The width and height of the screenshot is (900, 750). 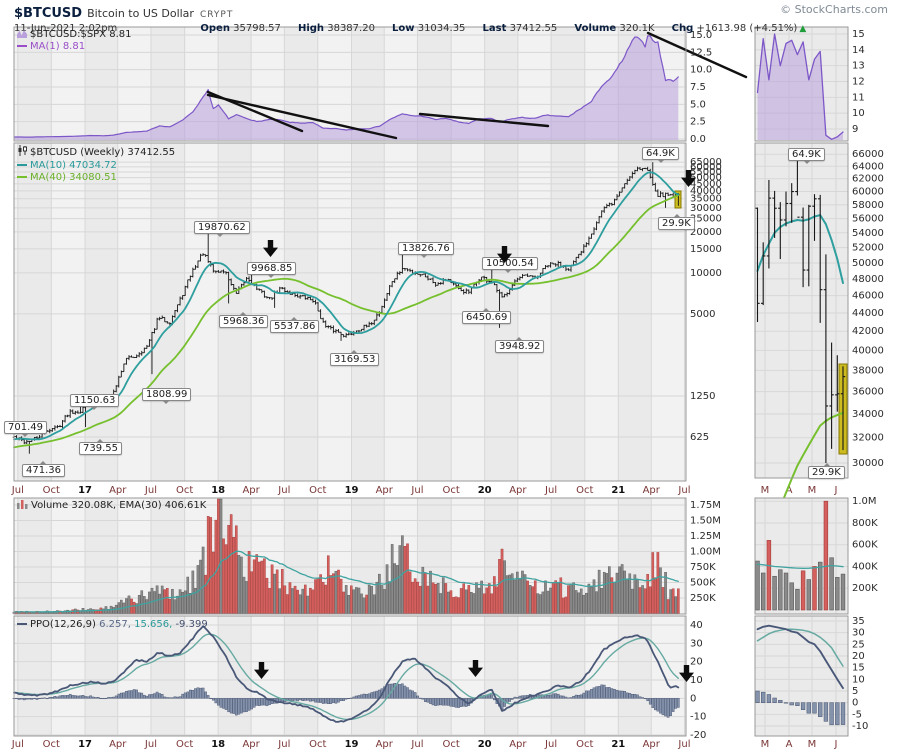 I want to click on axis-label: 10, so click(x=858, y=679).